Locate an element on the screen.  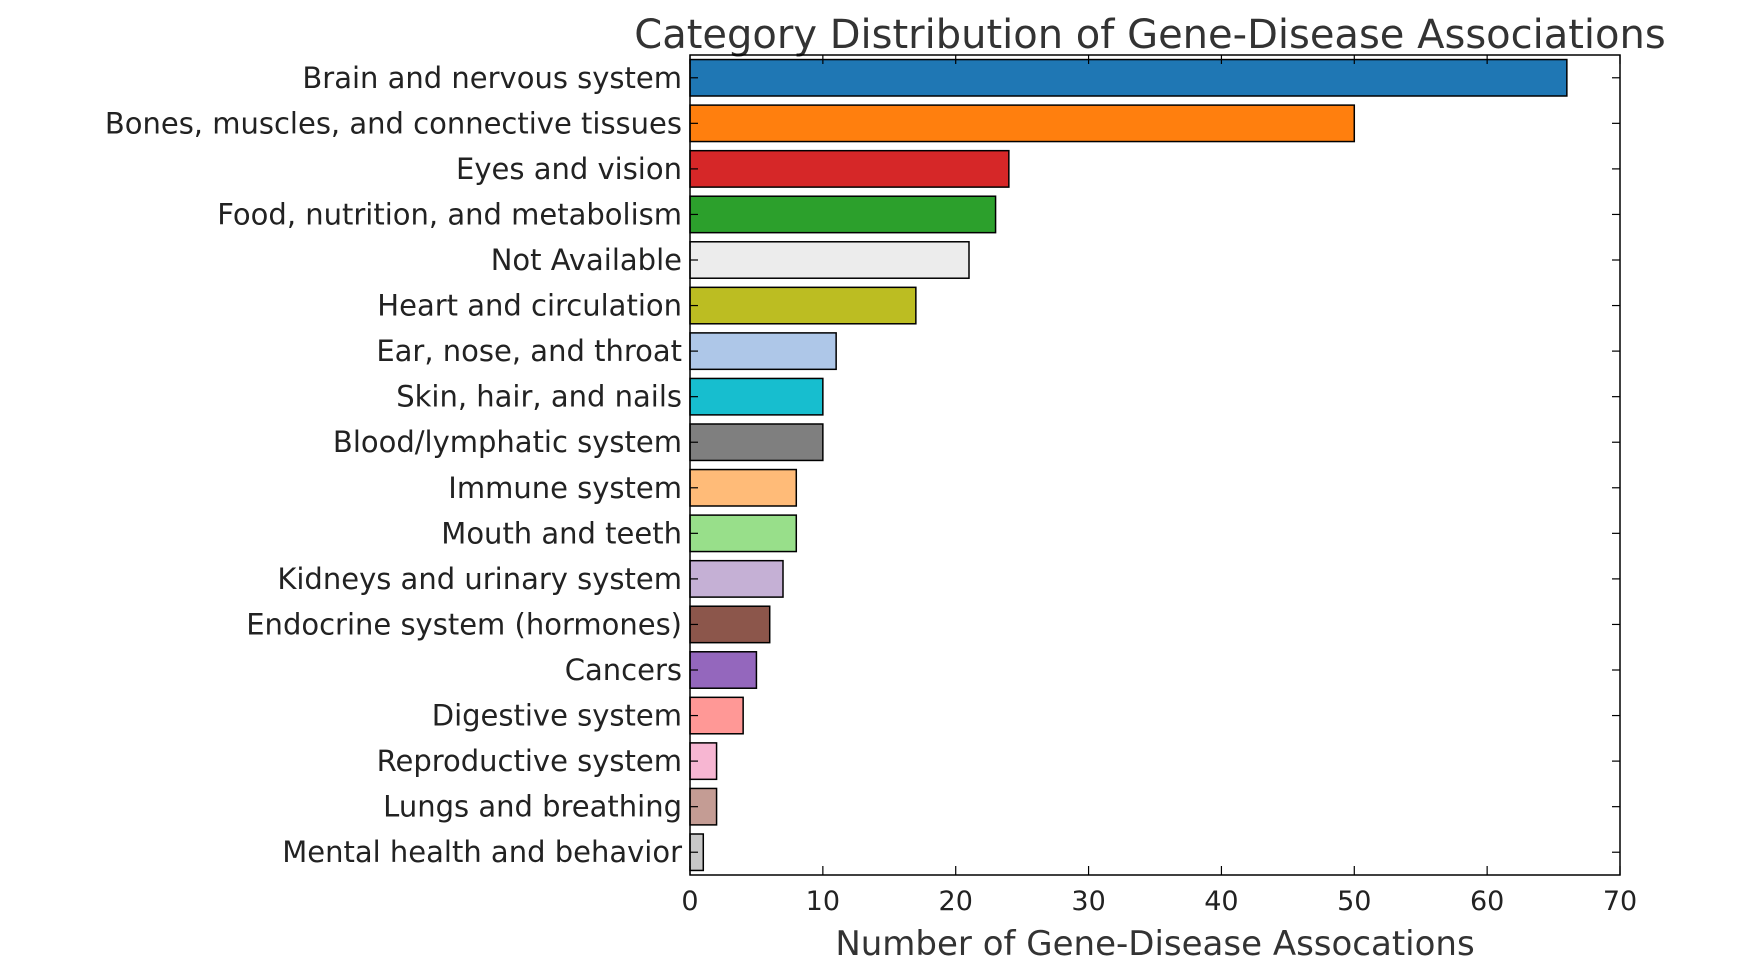
category-label: Kidneys and urinary system is located at coordinates (479, 579).